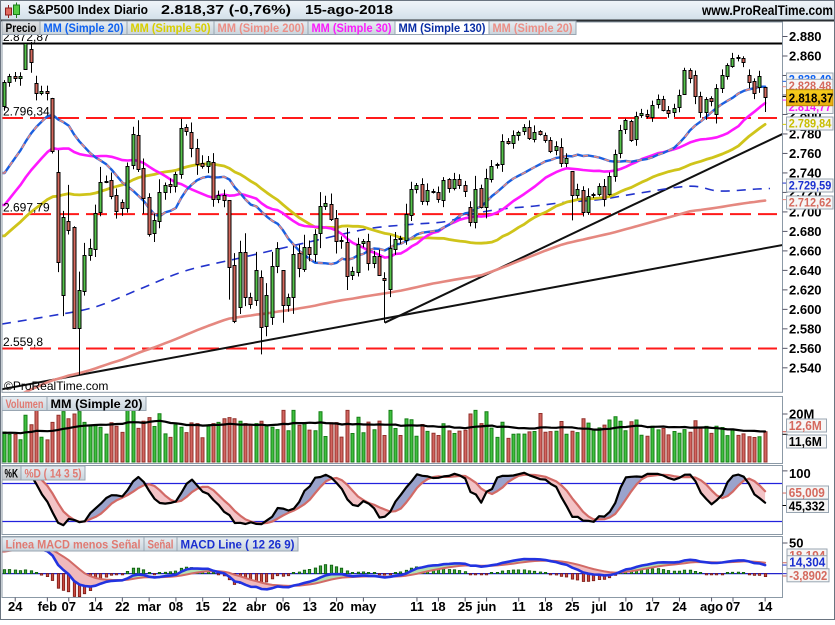  Describe the element at coordinates (598, 606) in the screenshot. I see `svg-text: jul` at that location.